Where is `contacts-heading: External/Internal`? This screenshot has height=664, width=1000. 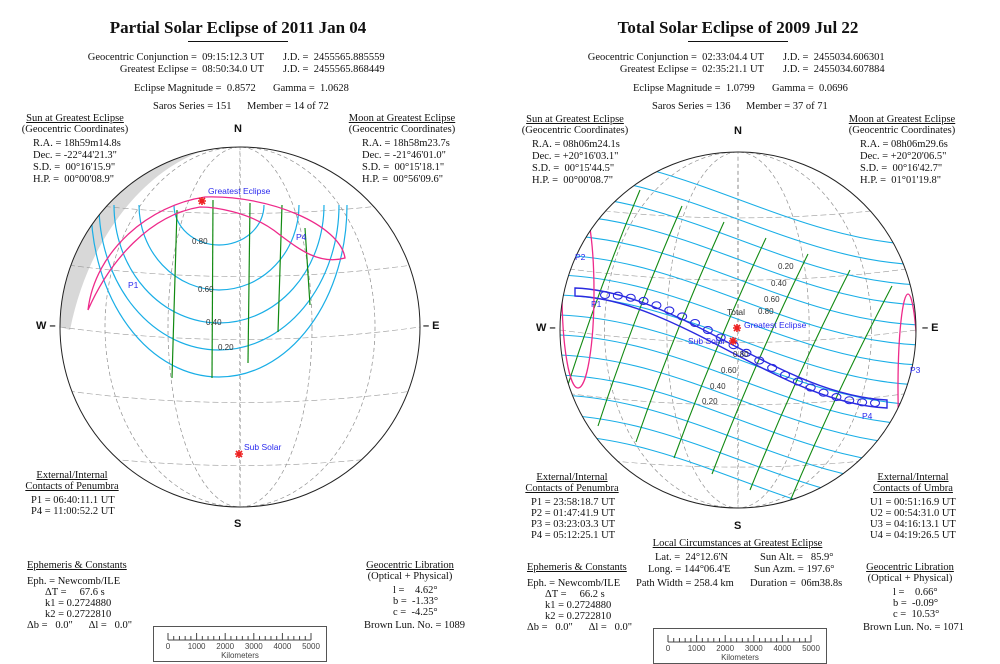 contacts-heading: External/Internal is located at coordinates (72, 475).